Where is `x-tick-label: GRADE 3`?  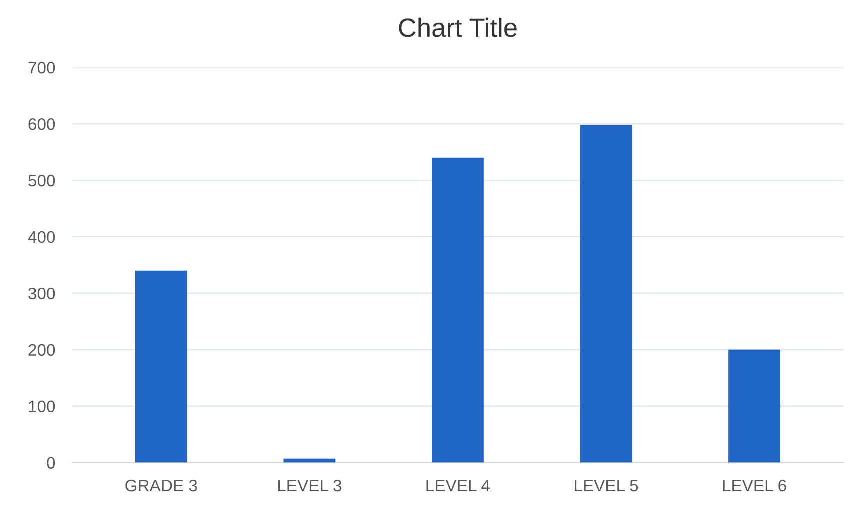 x-tick-label: GRADE 3 is located at coordinates (162, 486).